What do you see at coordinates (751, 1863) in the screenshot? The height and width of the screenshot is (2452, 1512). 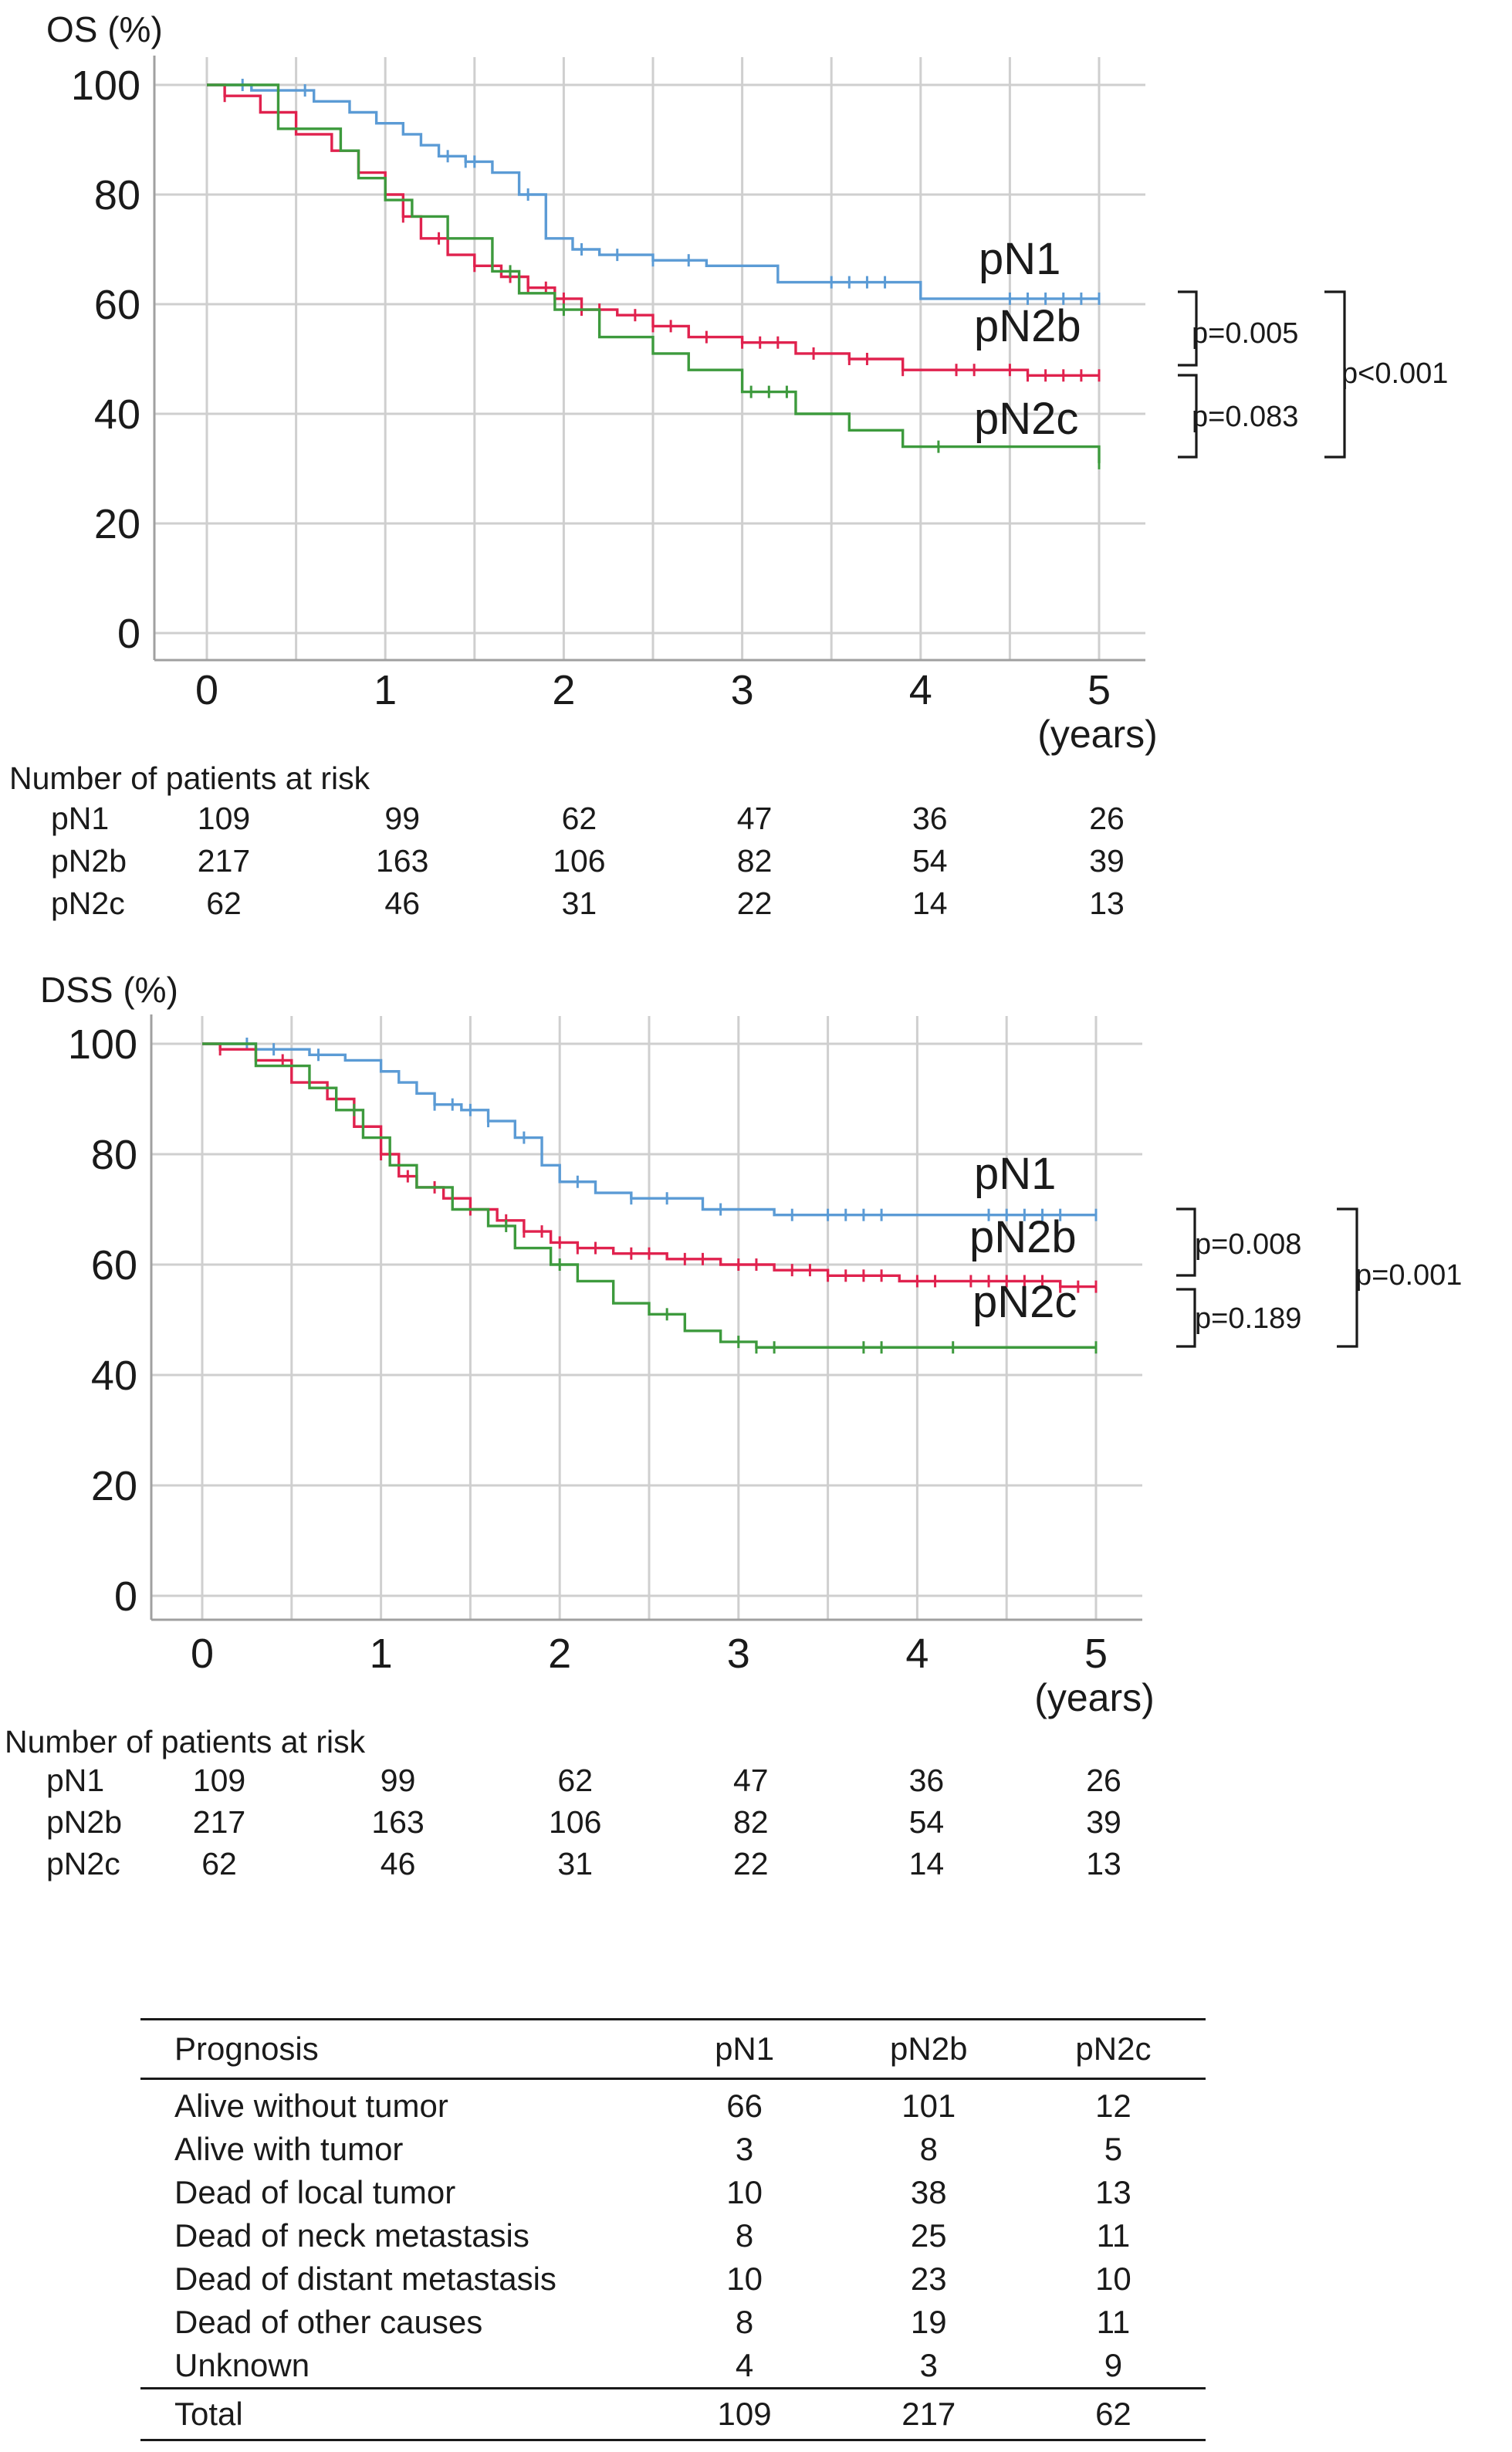 I see `risk-count: 22` at bounding box center [751, 1863].